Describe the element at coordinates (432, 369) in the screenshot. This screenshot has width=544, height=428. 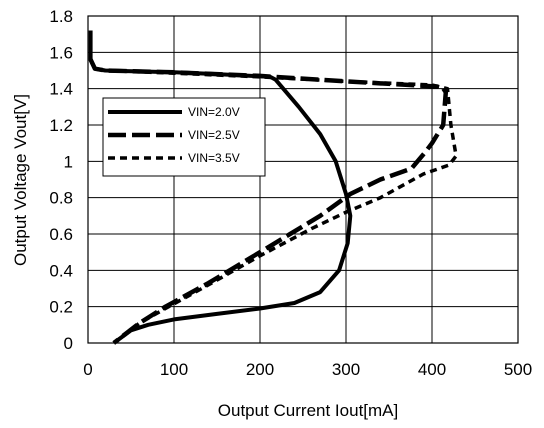
I see `x-tick-label: 400` at that location.